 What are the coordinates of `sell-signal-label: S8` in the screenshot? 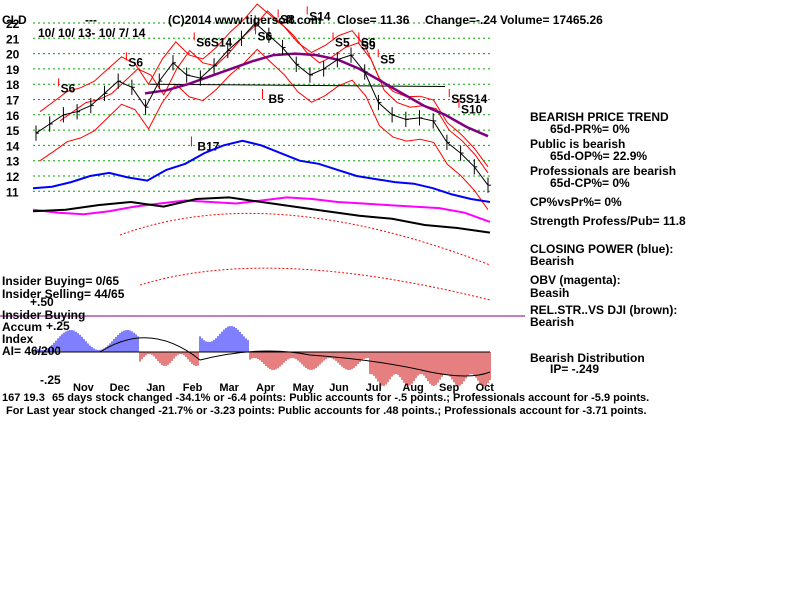 It's located at (287, 19).